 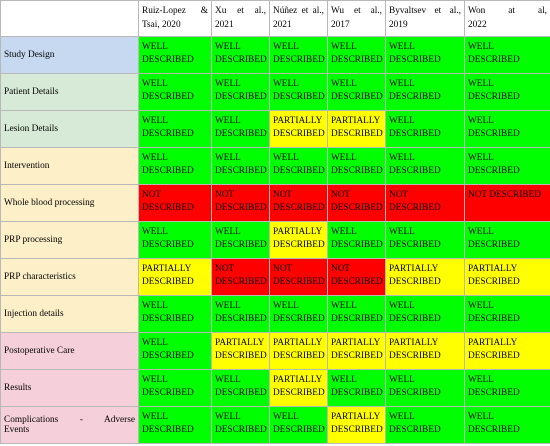 I want to click on corner-cell, so click(x=69, y=18).